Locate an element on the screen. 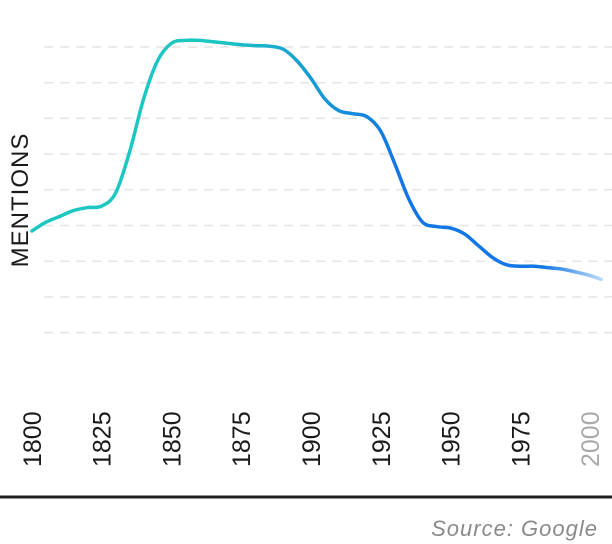  x-tick-label-1900: 1900 is located at coordinates (312, 439).